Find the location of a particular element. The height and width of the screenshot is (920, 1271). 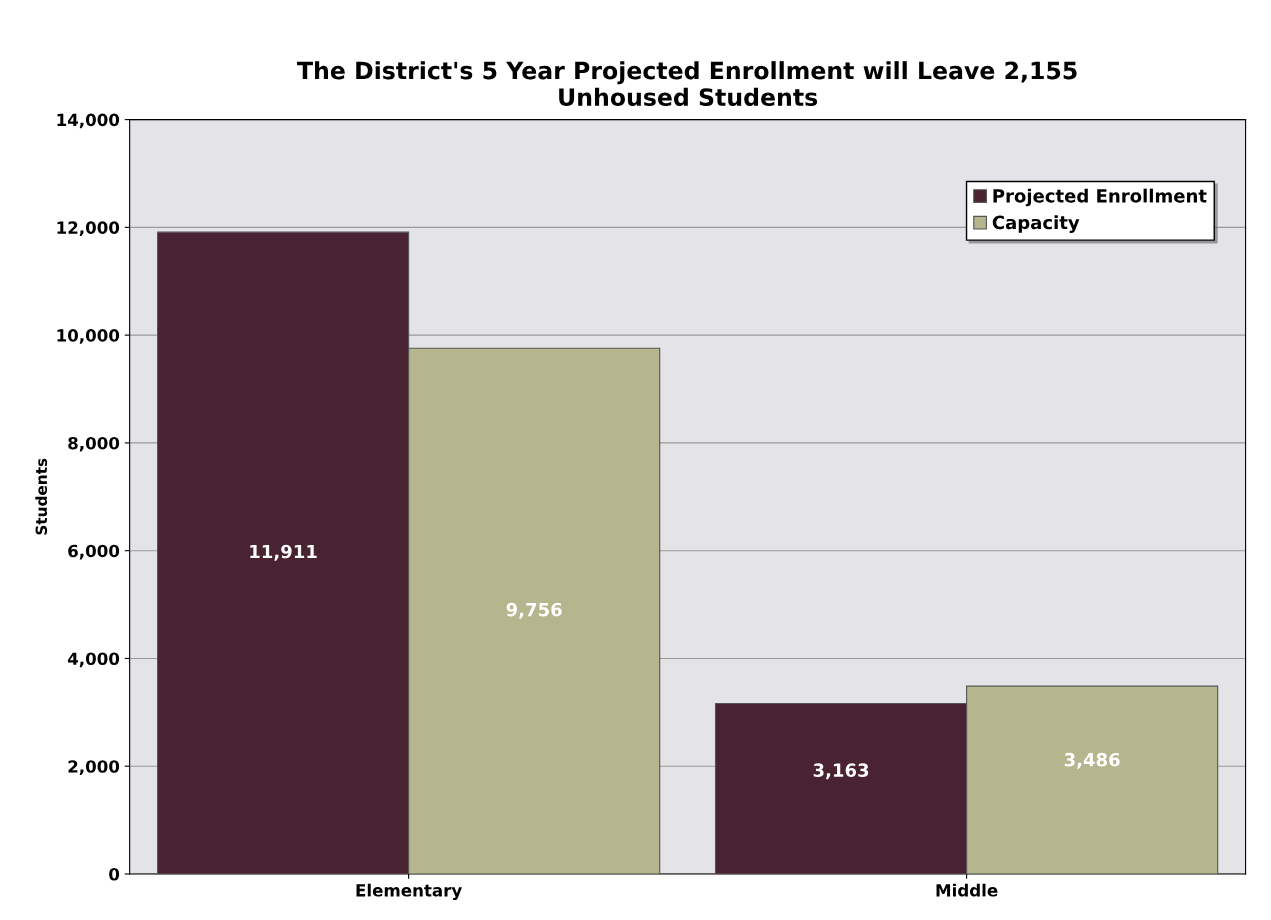

data-label: 3,486 is located at coordinates (1092, 760).